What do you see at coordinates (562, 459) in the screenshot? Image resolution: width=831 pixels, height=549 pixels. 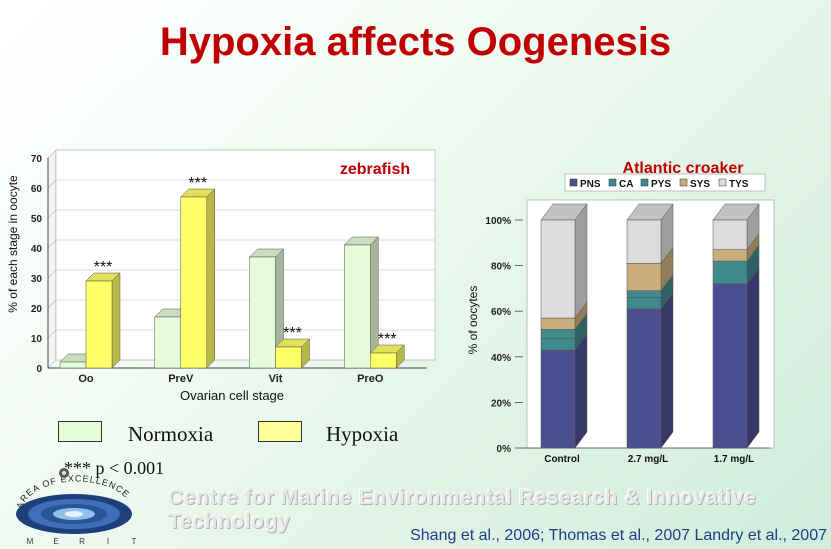 I see `croaker-category-label: Control` at bounding box center [562, 459].